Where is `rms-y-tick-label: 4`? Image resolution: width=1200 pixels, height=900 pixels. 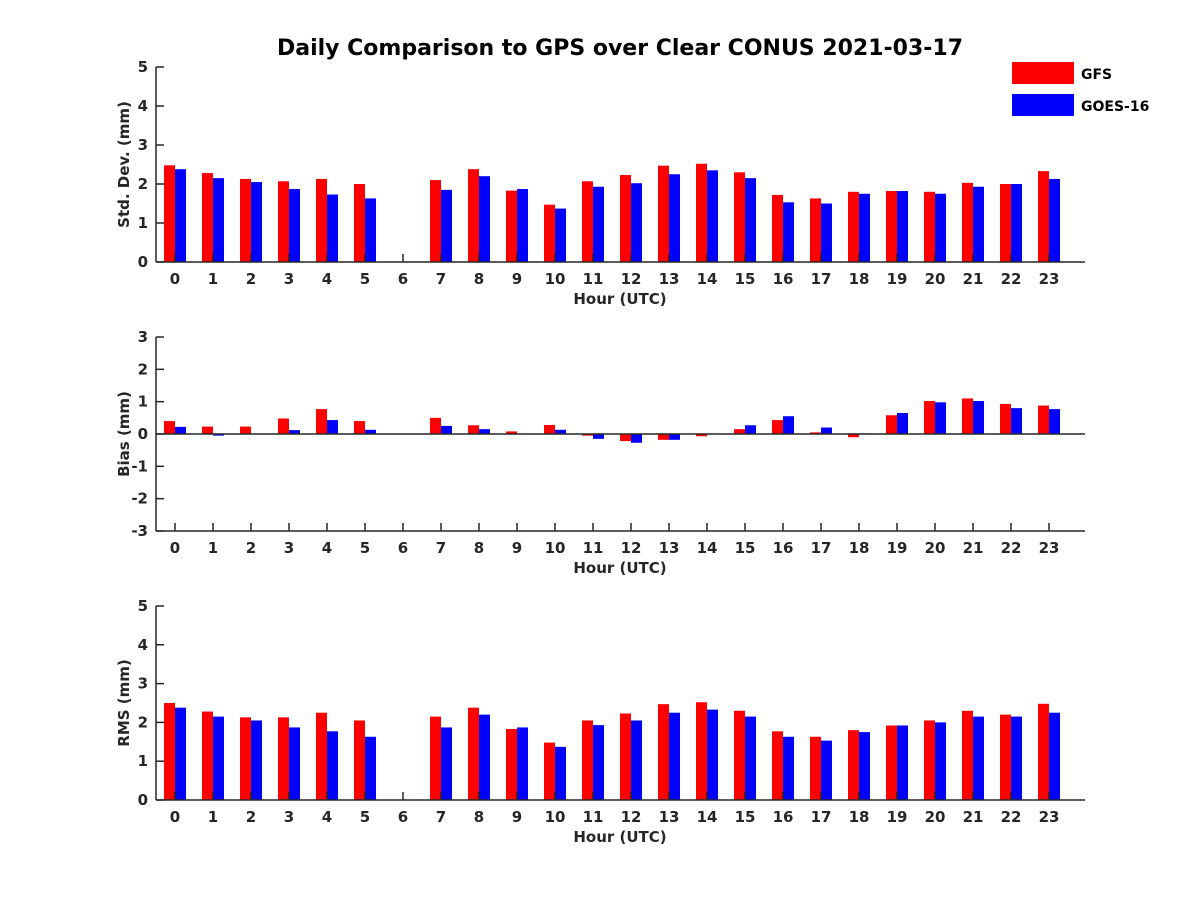 rms-y-tick-label: 4 is located at coordinates (143, 645).